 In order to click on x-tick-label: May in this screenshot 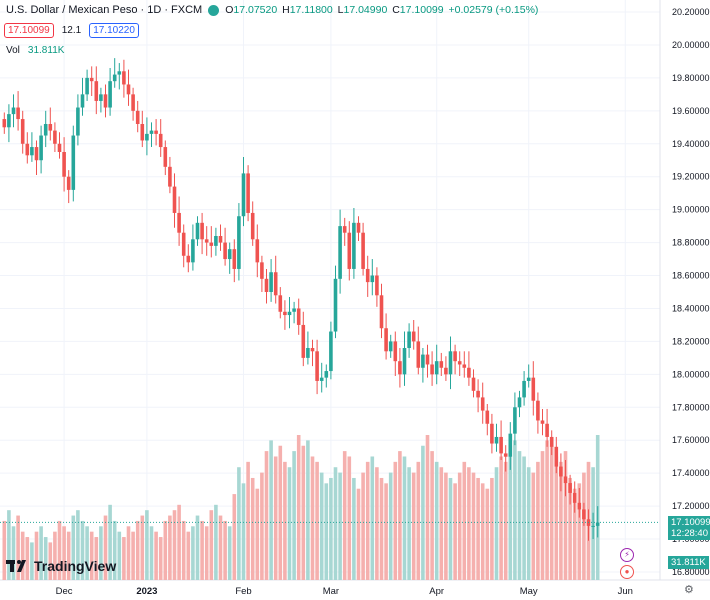, I will do `click(529, 591)`.